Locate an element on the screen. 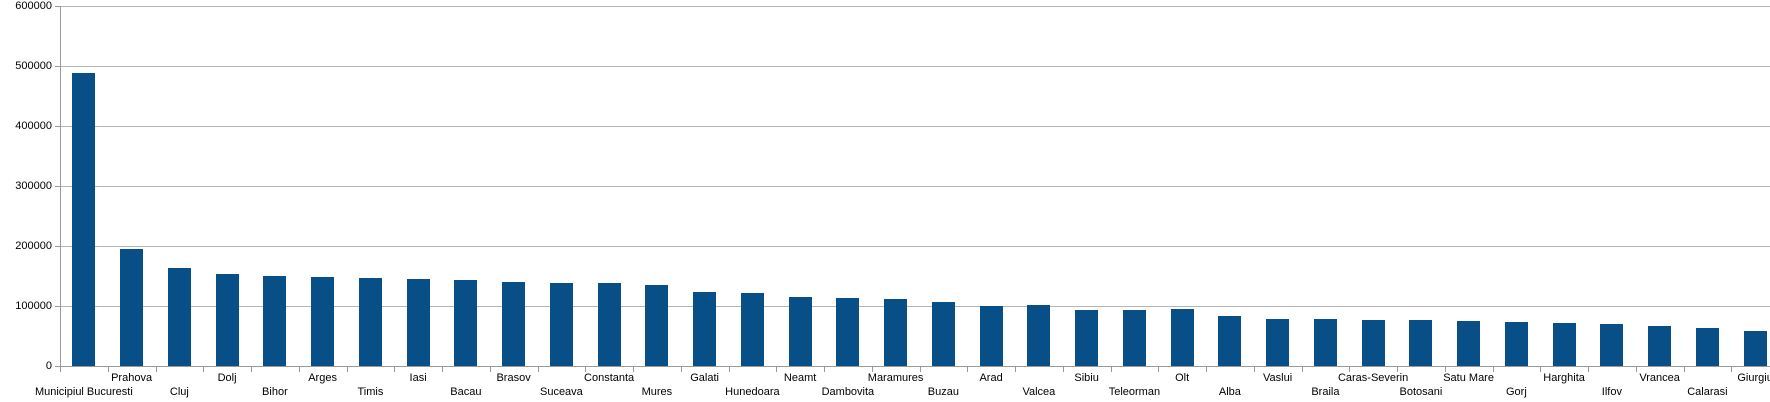  x-axis-tick-label: Harghita is located at coordinates (1564, 378).